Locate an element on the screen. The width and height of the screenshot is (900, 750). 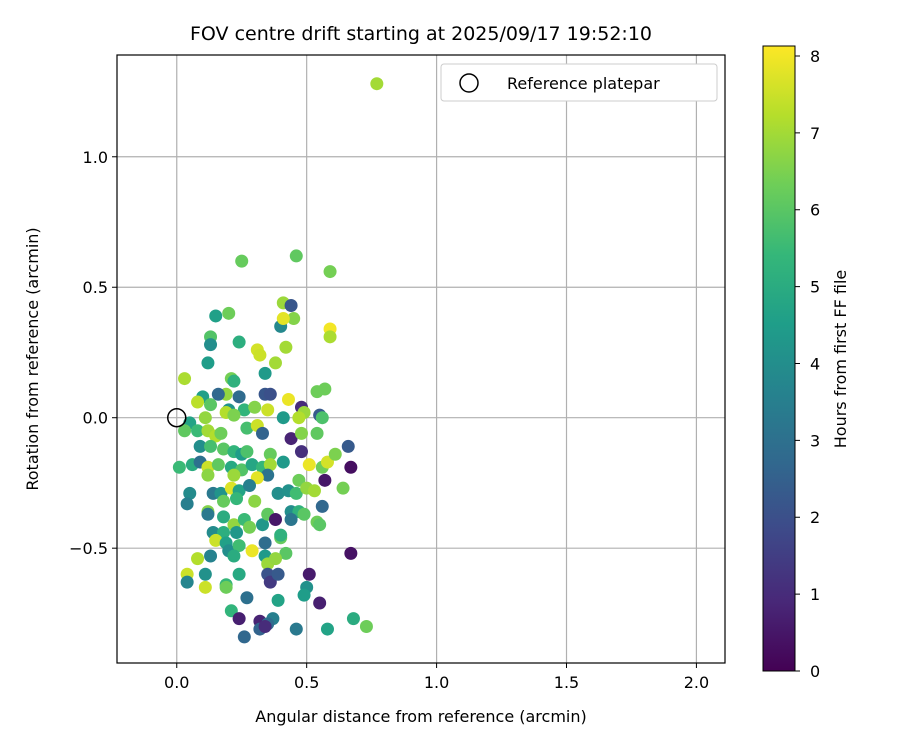
colorbar-tick-label: 7 is located at coordinates (815, 133).